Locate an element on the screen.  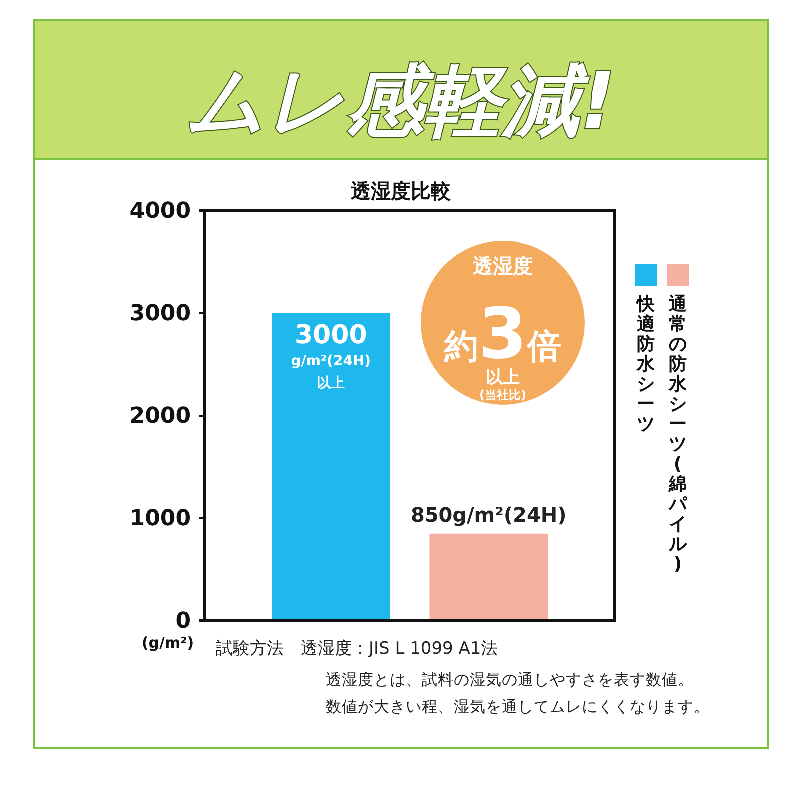
y-axis-title: (g/m²) is located at coordinates (168, 643).